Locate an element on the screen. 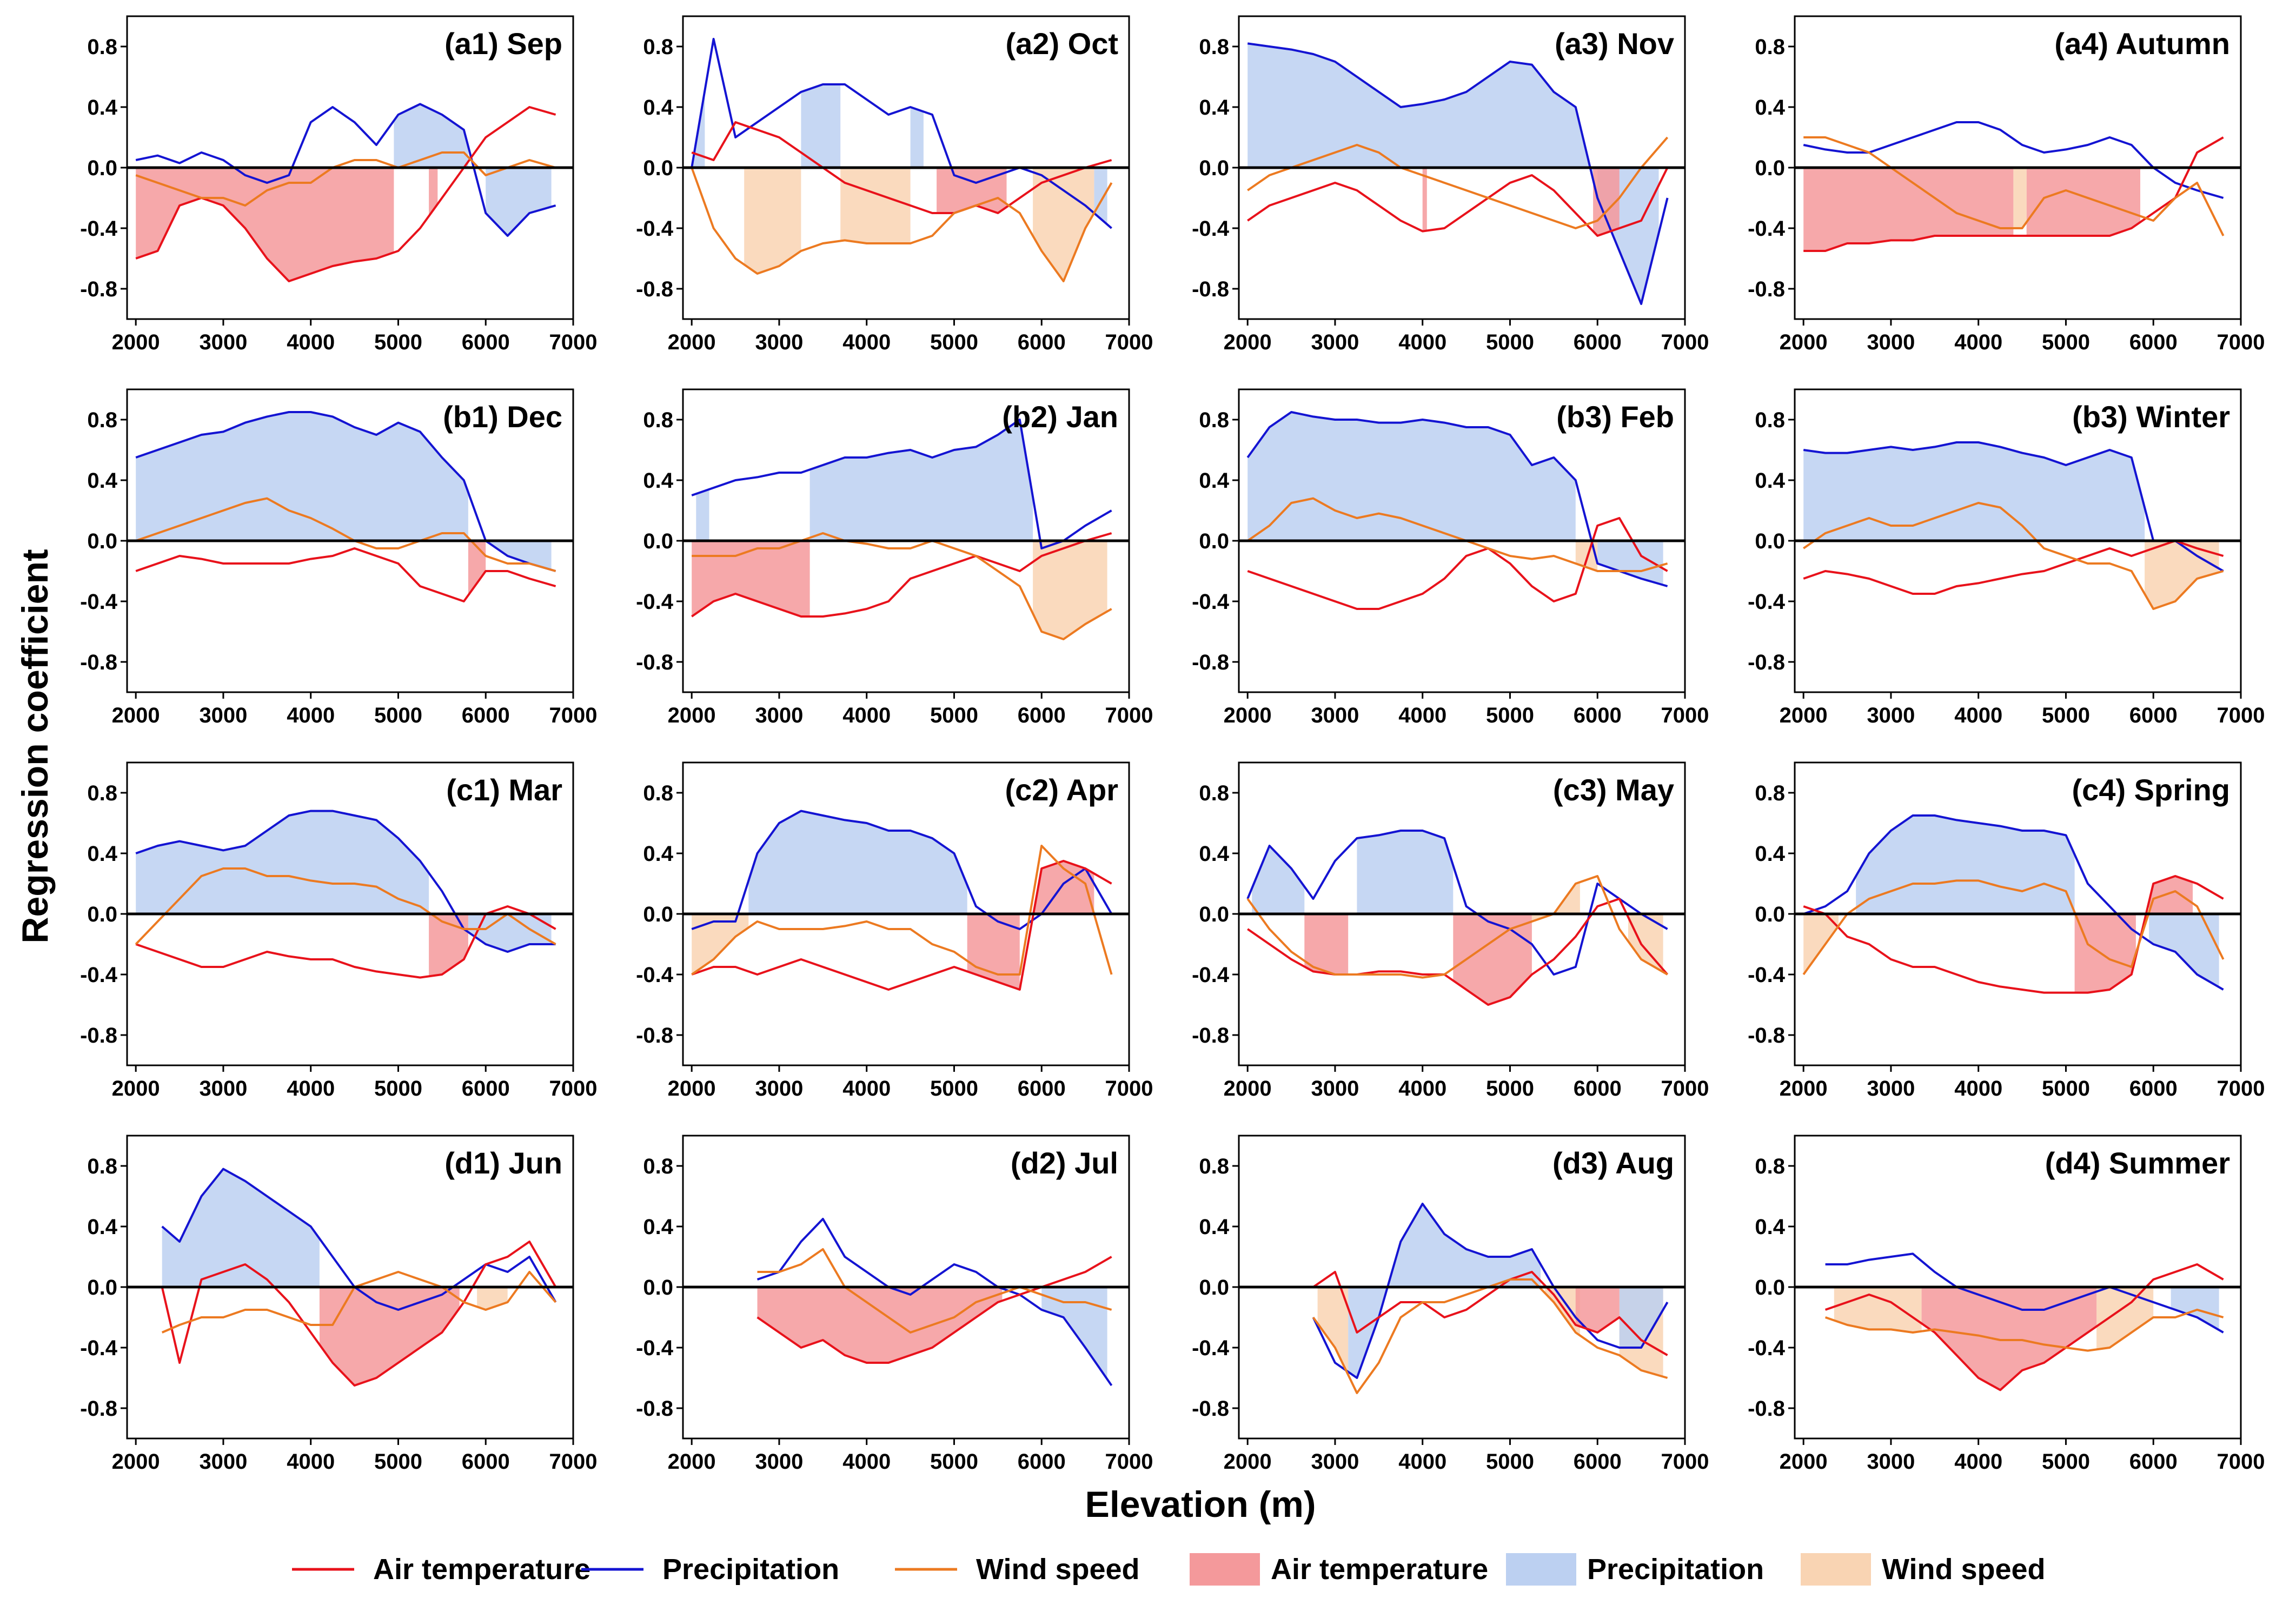  legend-item-patch-air-temperature: Air temperature is located at coordinates (1339, 1569).